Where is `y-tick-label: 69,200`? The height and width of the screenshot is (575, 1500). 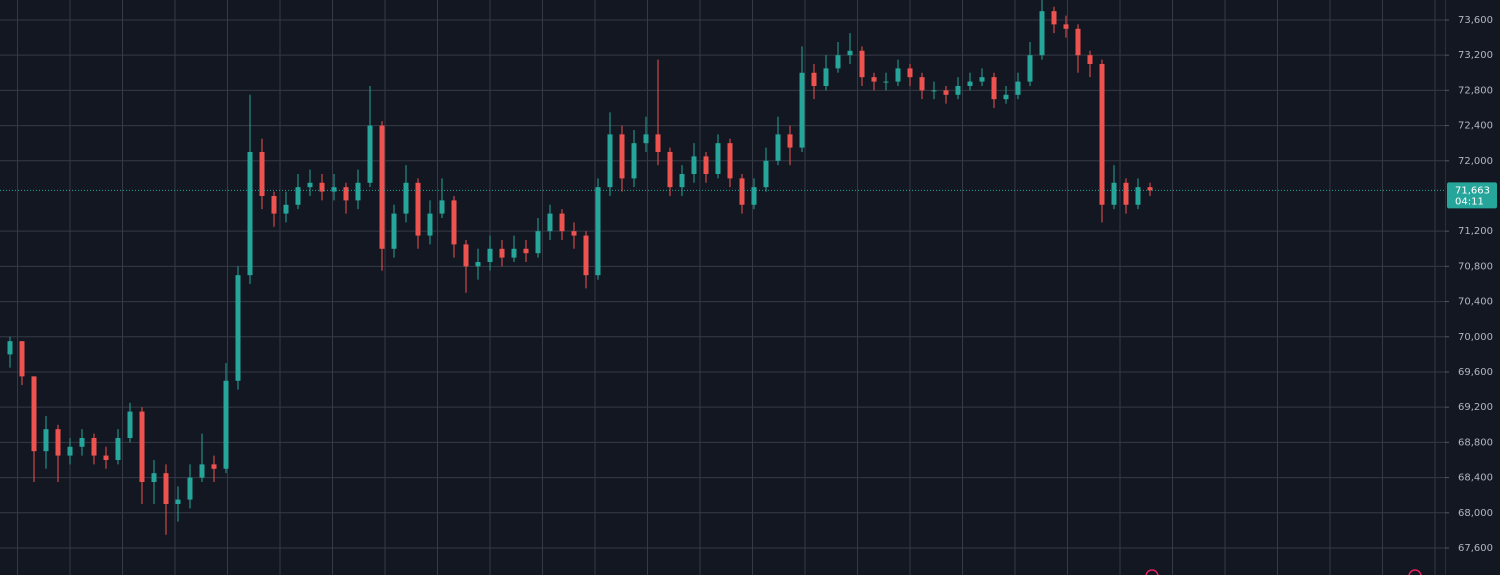
y-tick-label: 69,200 is located at coordinates (1475, 407).